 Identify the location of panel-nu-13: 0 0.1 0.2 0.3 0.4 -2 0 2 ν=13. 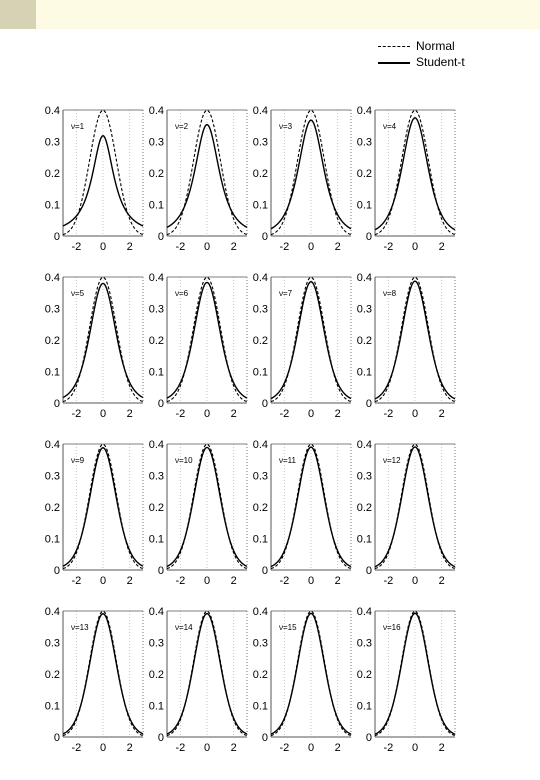
(94, 680).